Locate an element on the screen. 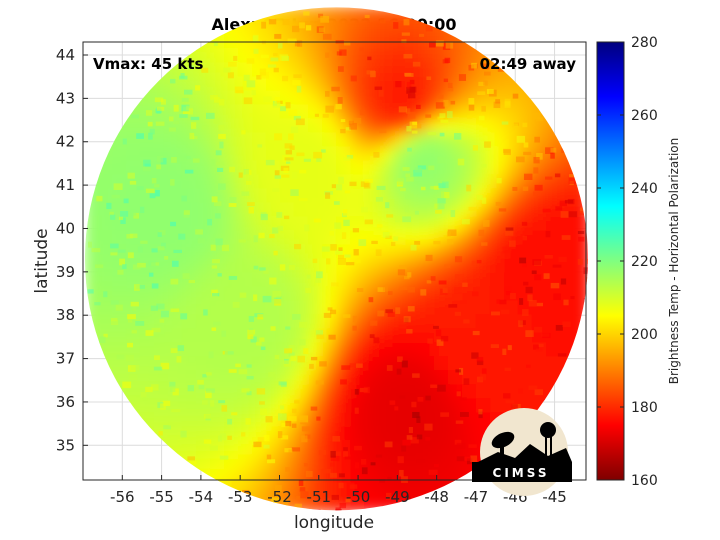 The image size is (720, 540). y-tick-label: 37 is located at coordinates (65, 359).